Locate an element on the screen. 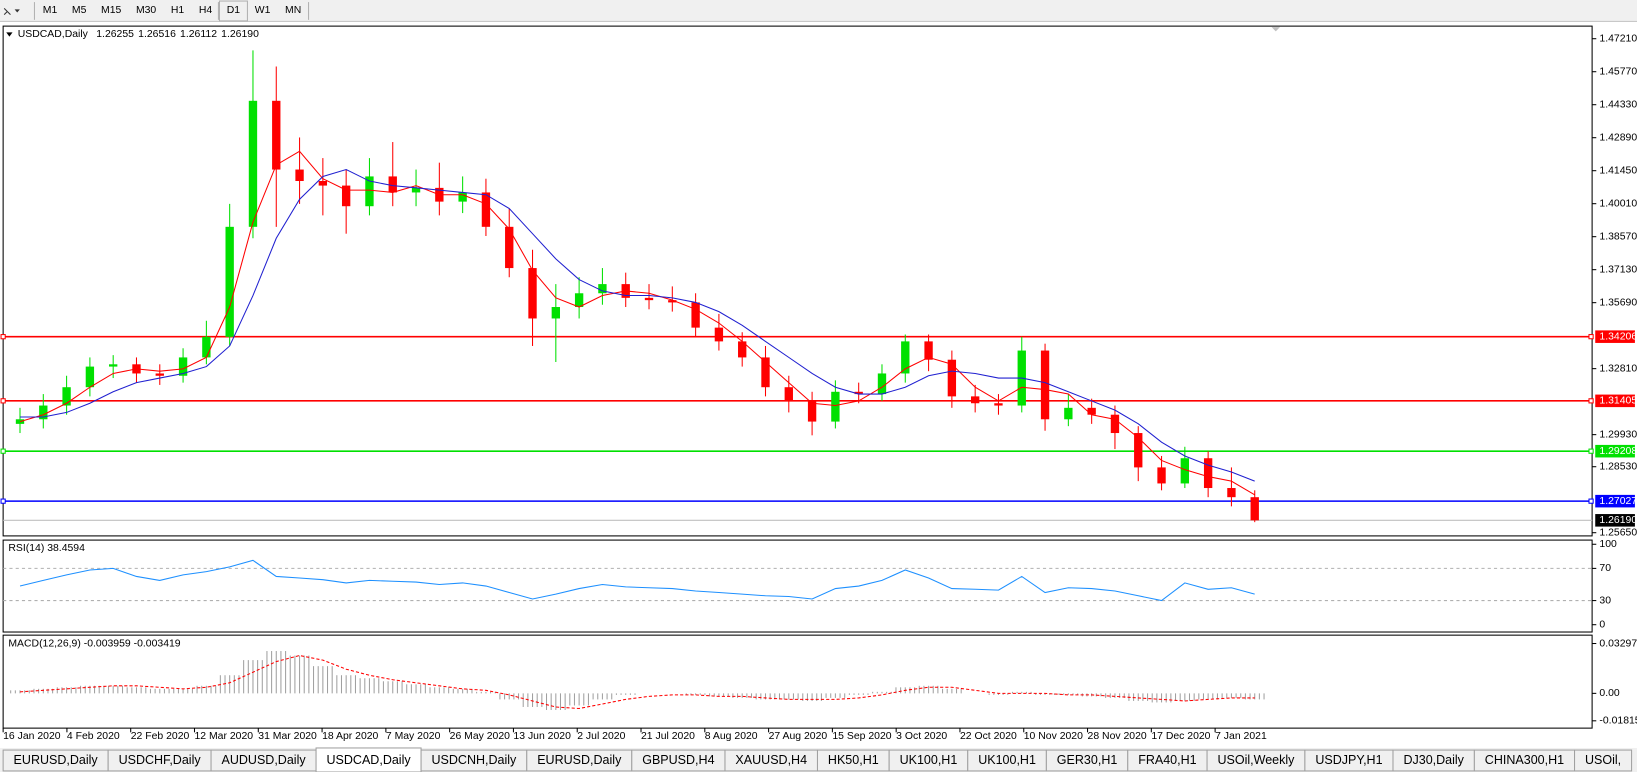  tab: DJ30,Daily is located at coordinates (1433, 760).